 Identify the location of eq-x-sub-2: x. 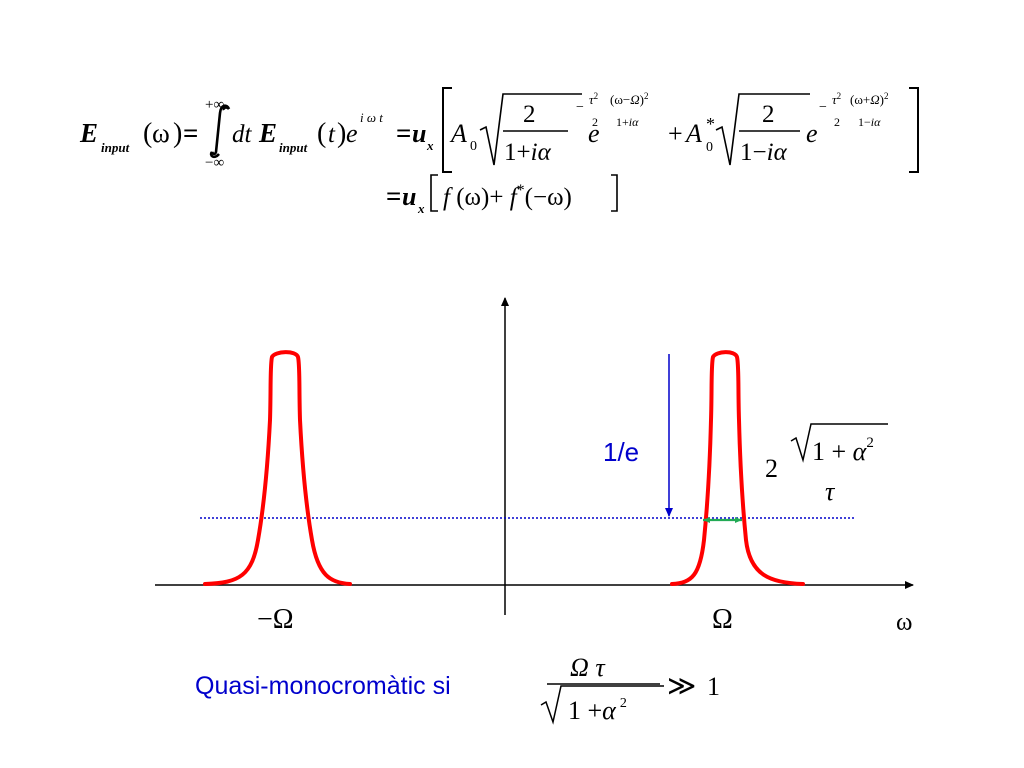
(421, 208).